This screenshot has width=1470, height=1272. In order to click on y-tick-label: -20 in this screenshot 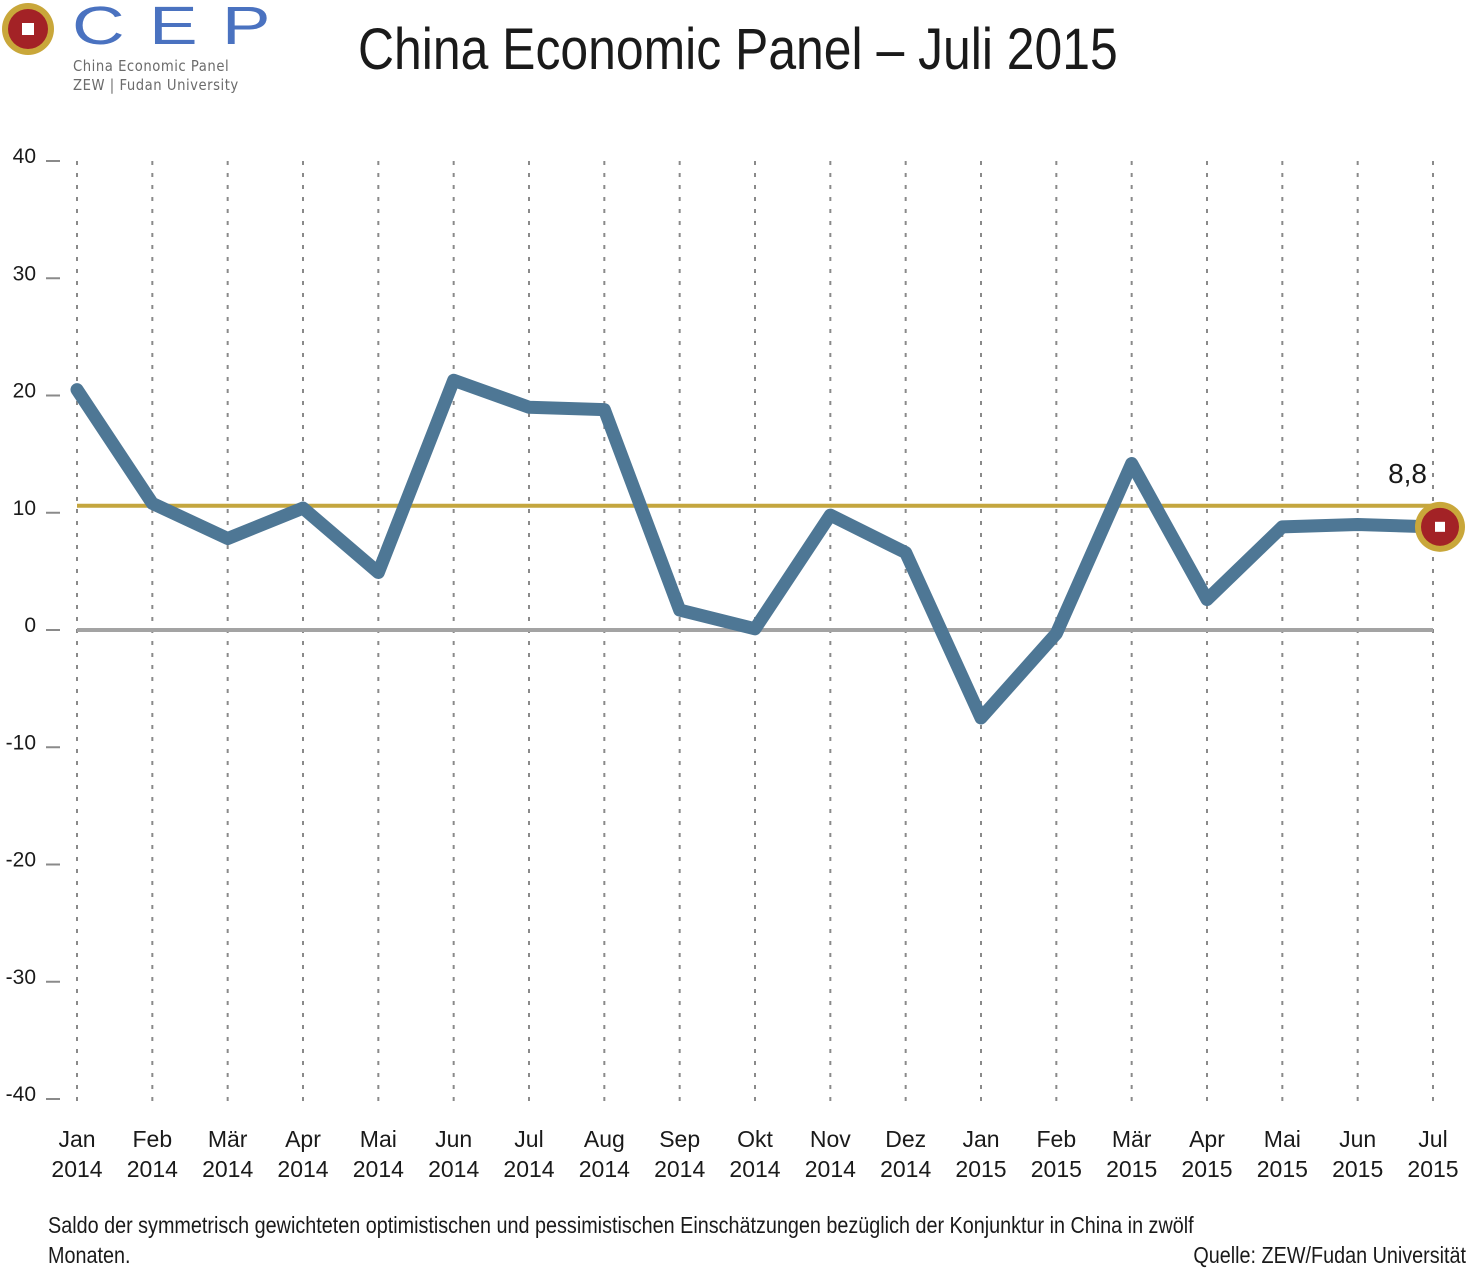, I will do `click(21, 860)`.